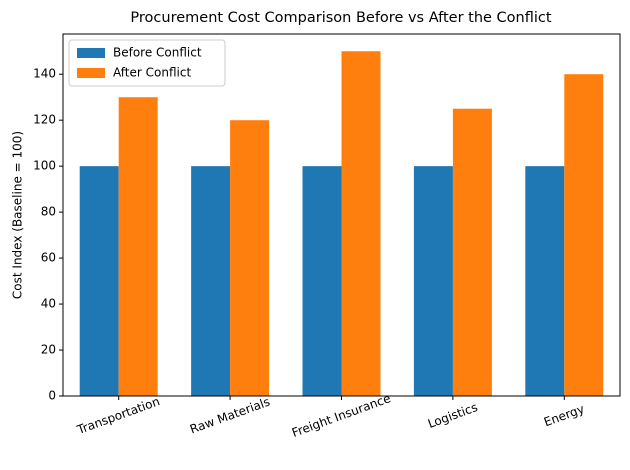 The height and width of the screenshot is (470, 630). What do you see at coordinates (230, 416) in the screenshot?
I see `x-tick-label: Raw Materials` at bounding box center [230, 416].